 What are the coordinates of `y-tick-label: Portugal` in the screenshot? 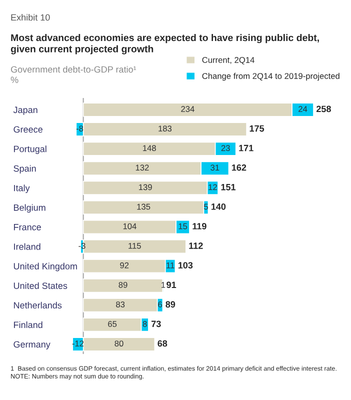 It's located at (30, 150).